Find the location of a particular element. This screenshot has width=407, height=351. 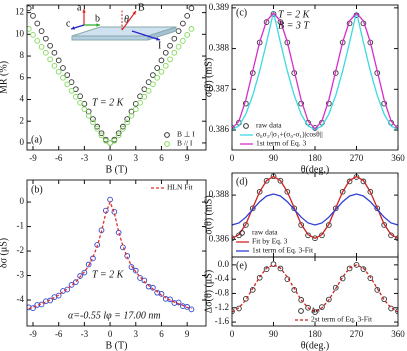

legend-label: 2st term of Eq. 3-Fit is located at coordinates (342, 319).